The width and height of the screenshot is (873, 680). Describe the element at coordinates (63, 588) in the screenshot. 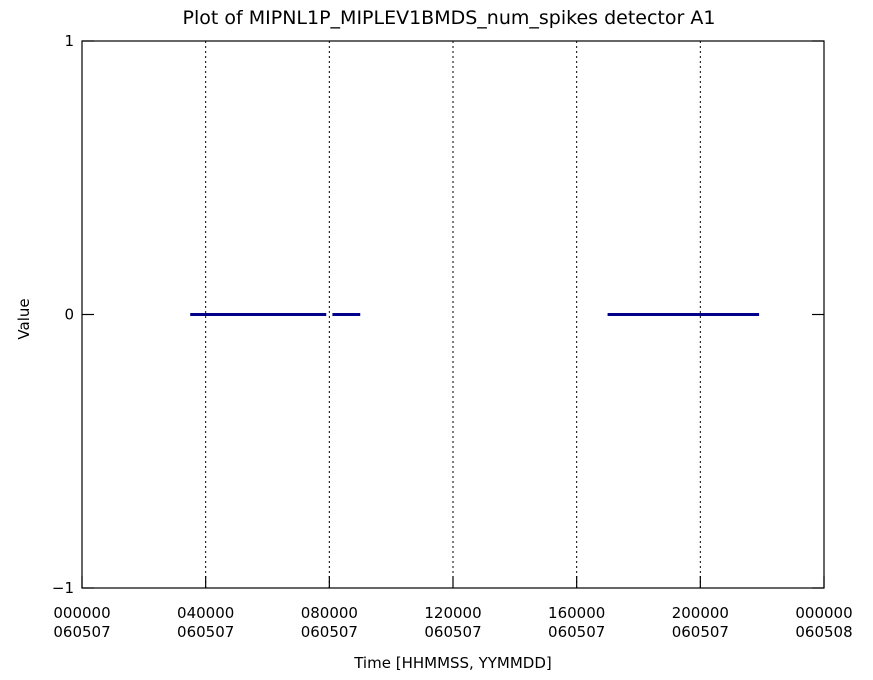

I see `y-tick-label: −1` at that location.